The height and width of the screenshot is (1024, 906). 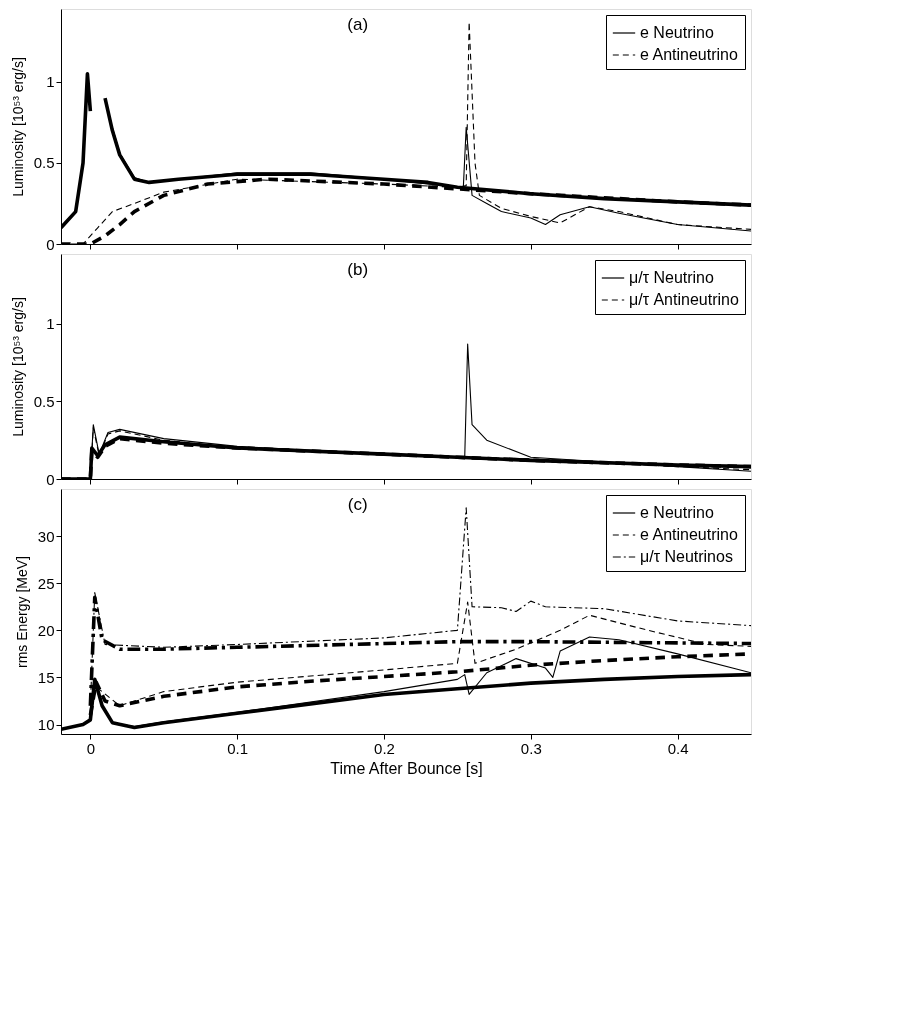 What do you see at coordinates (46, 677) in the screenshot?
I see `y-tick-label: 15` at bounding box center [46, 677].